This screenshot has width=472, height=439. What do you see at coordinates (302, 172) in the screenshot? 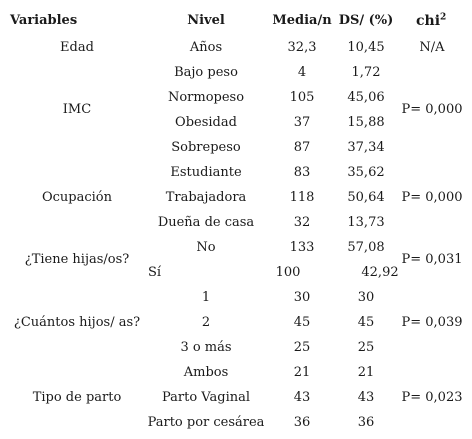
I see `cell-media: 83` at bounding box center [302, 172].